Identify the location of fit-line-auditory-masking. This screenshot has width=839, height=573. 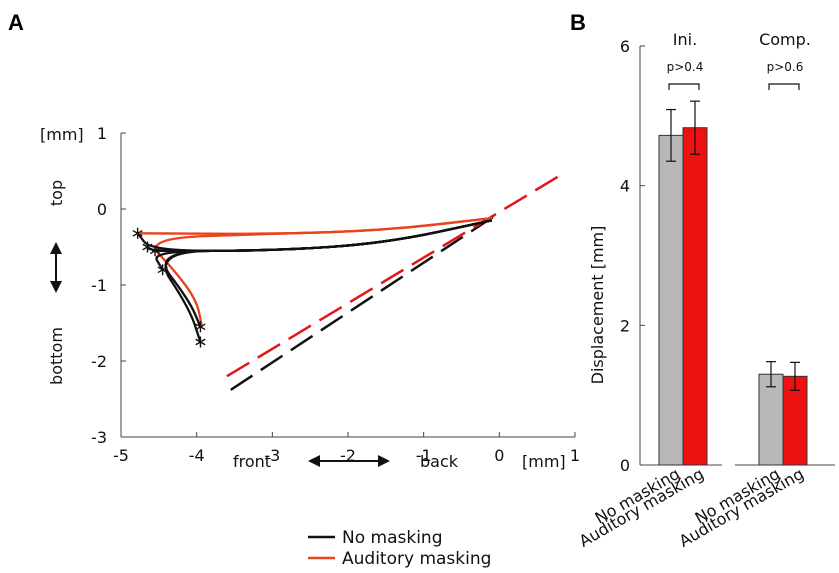
(395, 275).